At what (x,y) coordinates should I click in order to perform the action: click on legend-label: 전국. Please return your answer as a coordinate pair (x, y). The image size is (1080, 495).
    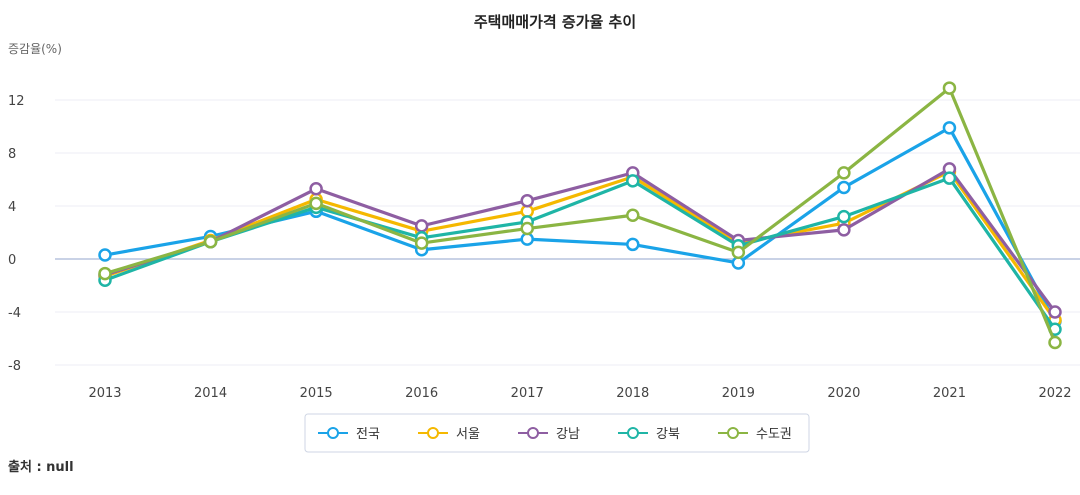
    Looking at the image, I should click on (368, 434).